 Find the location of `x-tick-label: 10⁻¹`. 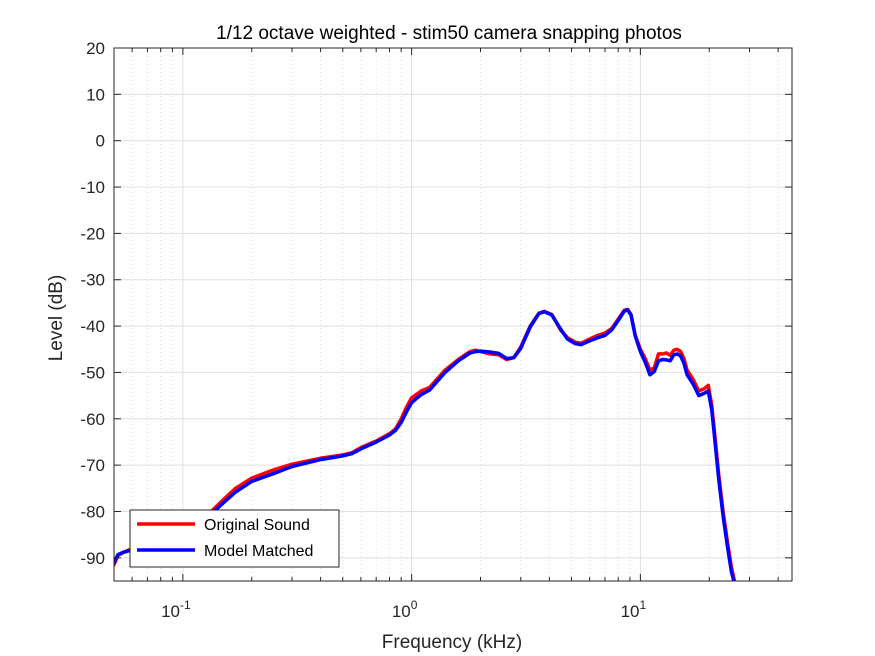

x-tick-label: 10⁻¹ is located at coordinates (176, 609).